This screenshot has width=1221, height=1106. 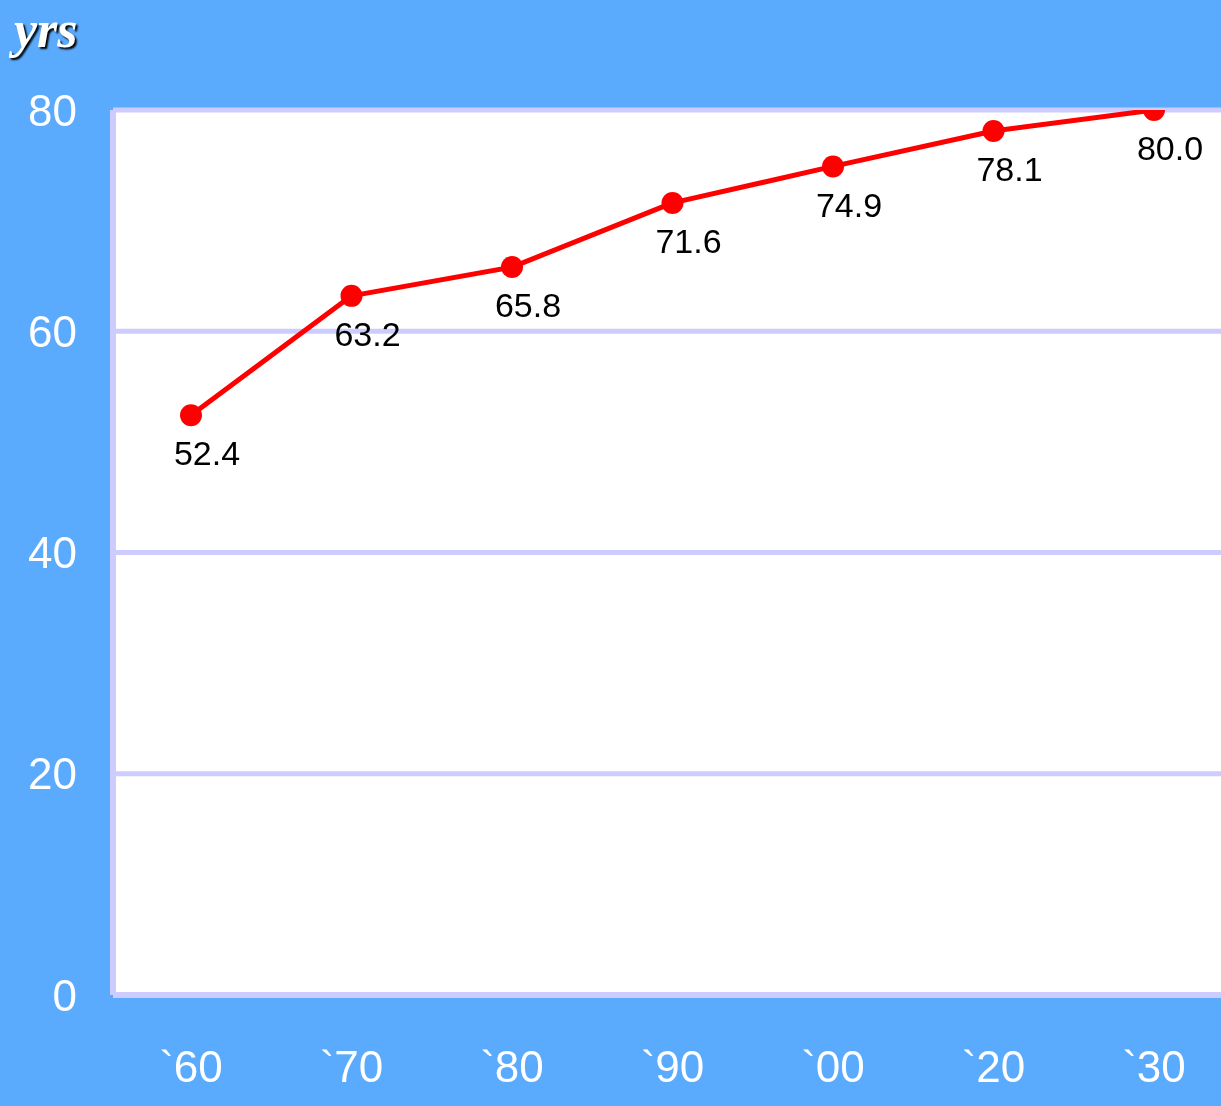 I want to click on y-tick-label: 80, so click(x=52, y=110).